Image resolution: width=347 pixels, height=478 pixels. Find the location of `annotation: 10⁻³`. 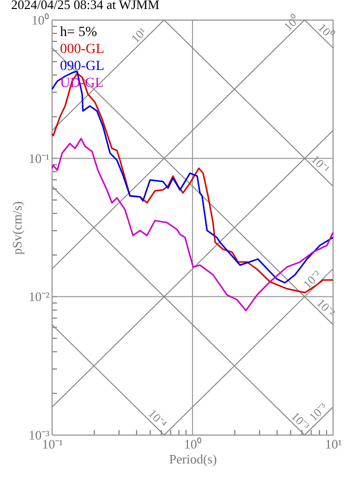

annotation: 10⁻³ is located at coordinates (318, 412).